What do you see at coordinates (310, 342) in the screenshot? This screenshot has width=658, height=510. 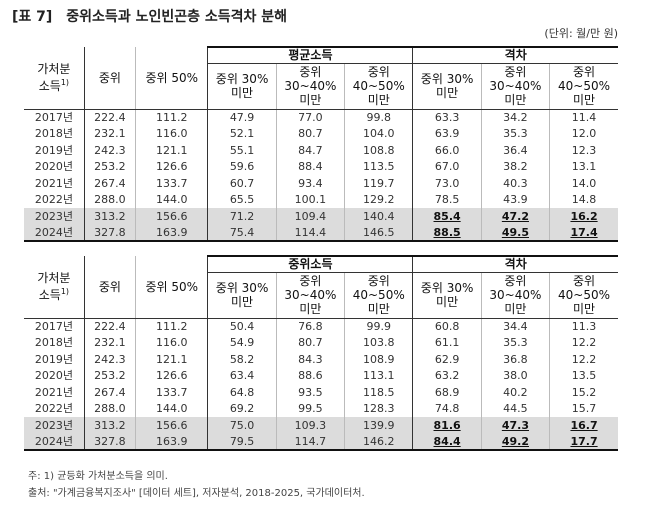 I see `value-cell: 80.7` at bounding box center [310, 342].